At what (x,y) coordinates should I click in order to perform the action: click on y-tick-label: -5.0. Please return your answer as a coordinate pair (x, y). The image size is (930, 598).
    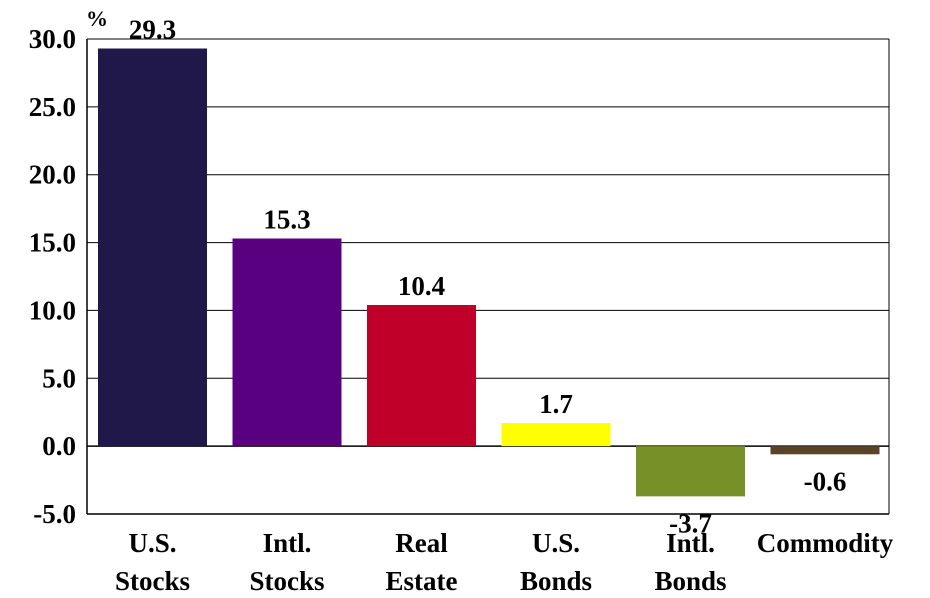
    Looking at the image, I should click on (54, 514).